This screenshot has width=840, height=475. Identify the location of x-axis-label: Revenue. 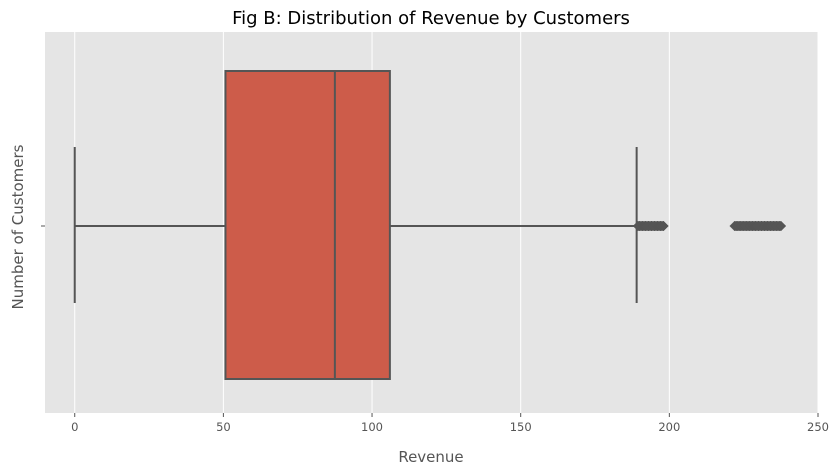
(430, 457).